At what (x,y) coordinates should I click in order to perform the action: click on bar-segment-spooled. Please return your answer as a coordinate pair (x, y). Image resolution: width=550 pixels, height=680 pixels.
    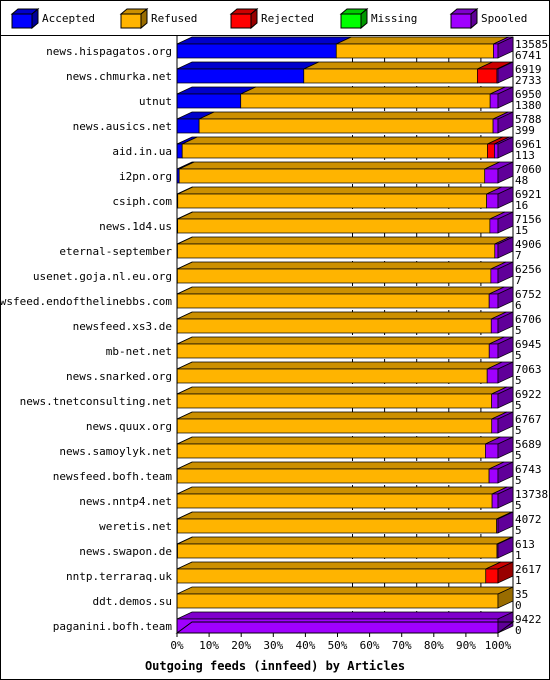
    Looking at the image, I should click on (502, 397).